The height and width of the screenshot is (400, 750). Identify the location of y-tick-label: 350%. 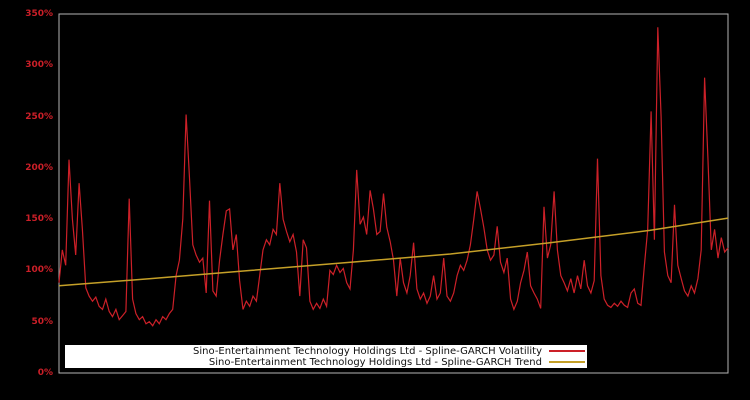
(39, 14).